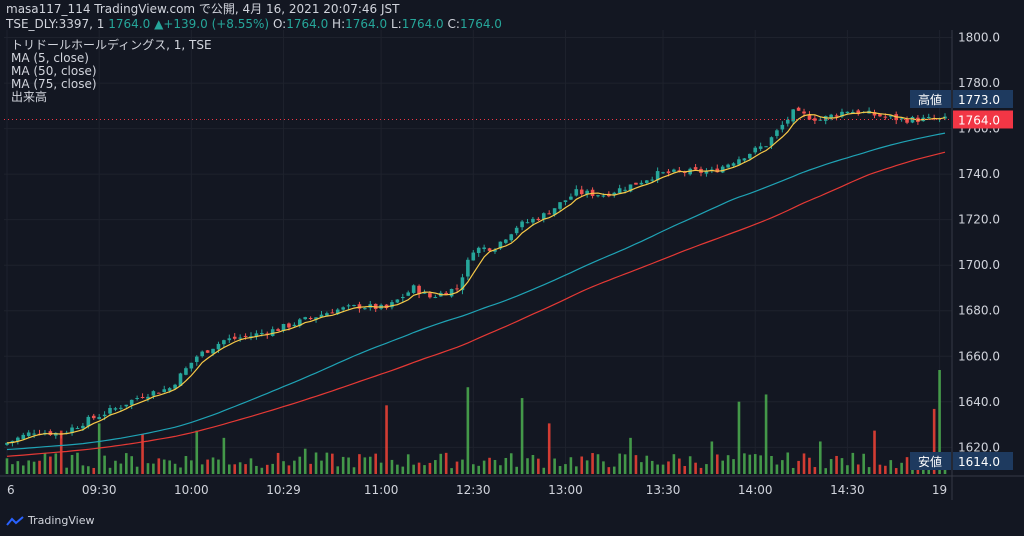  Describe the element at coordinates (979, 174) in the screenshot. I see `y-tick-label: 1740.0` at that location.